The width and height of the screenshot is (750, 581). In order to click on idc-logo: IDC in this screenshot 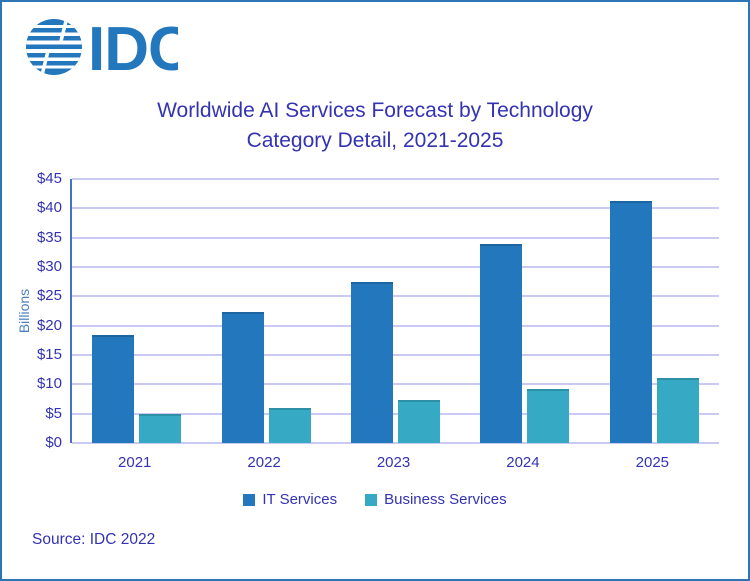, I will do `click(109, 49)`.